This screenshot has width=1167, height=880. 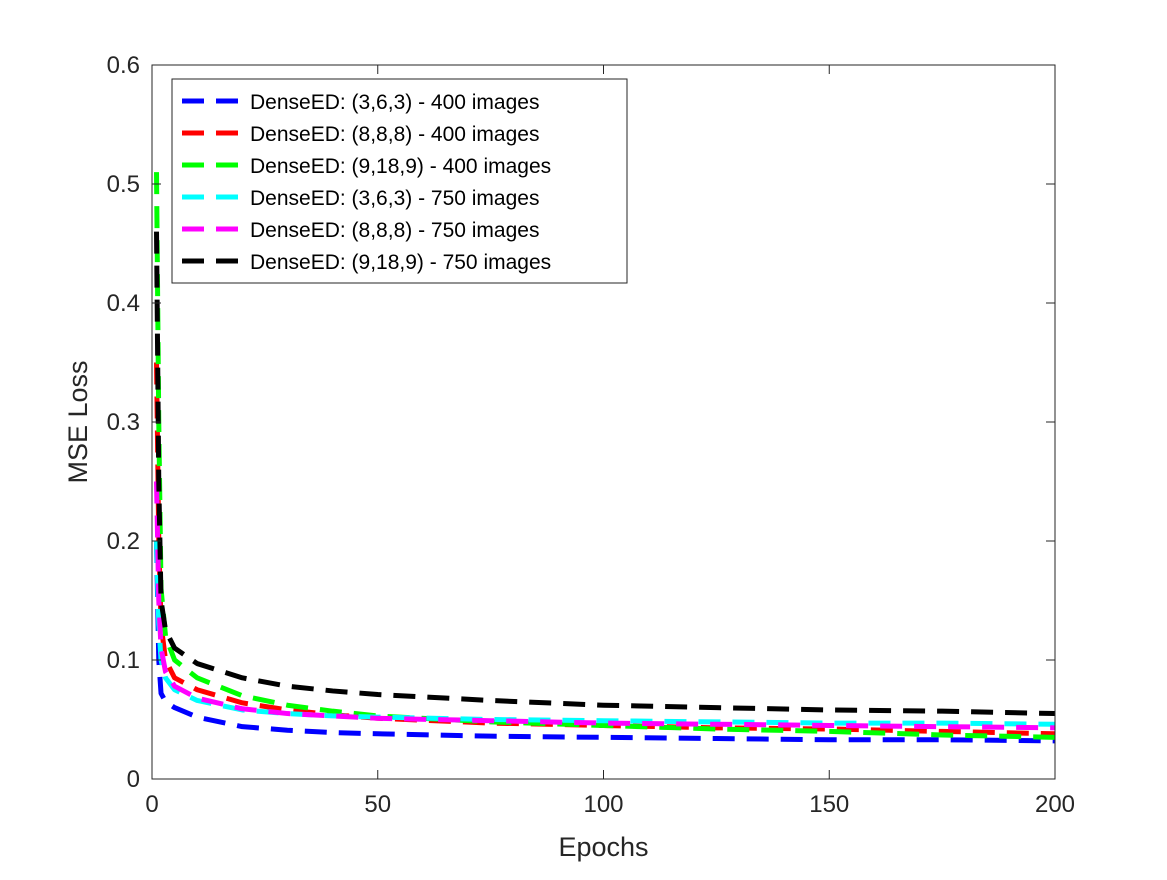 I want to click on y-tick-label: 0.5, so click(x=123, y=184).